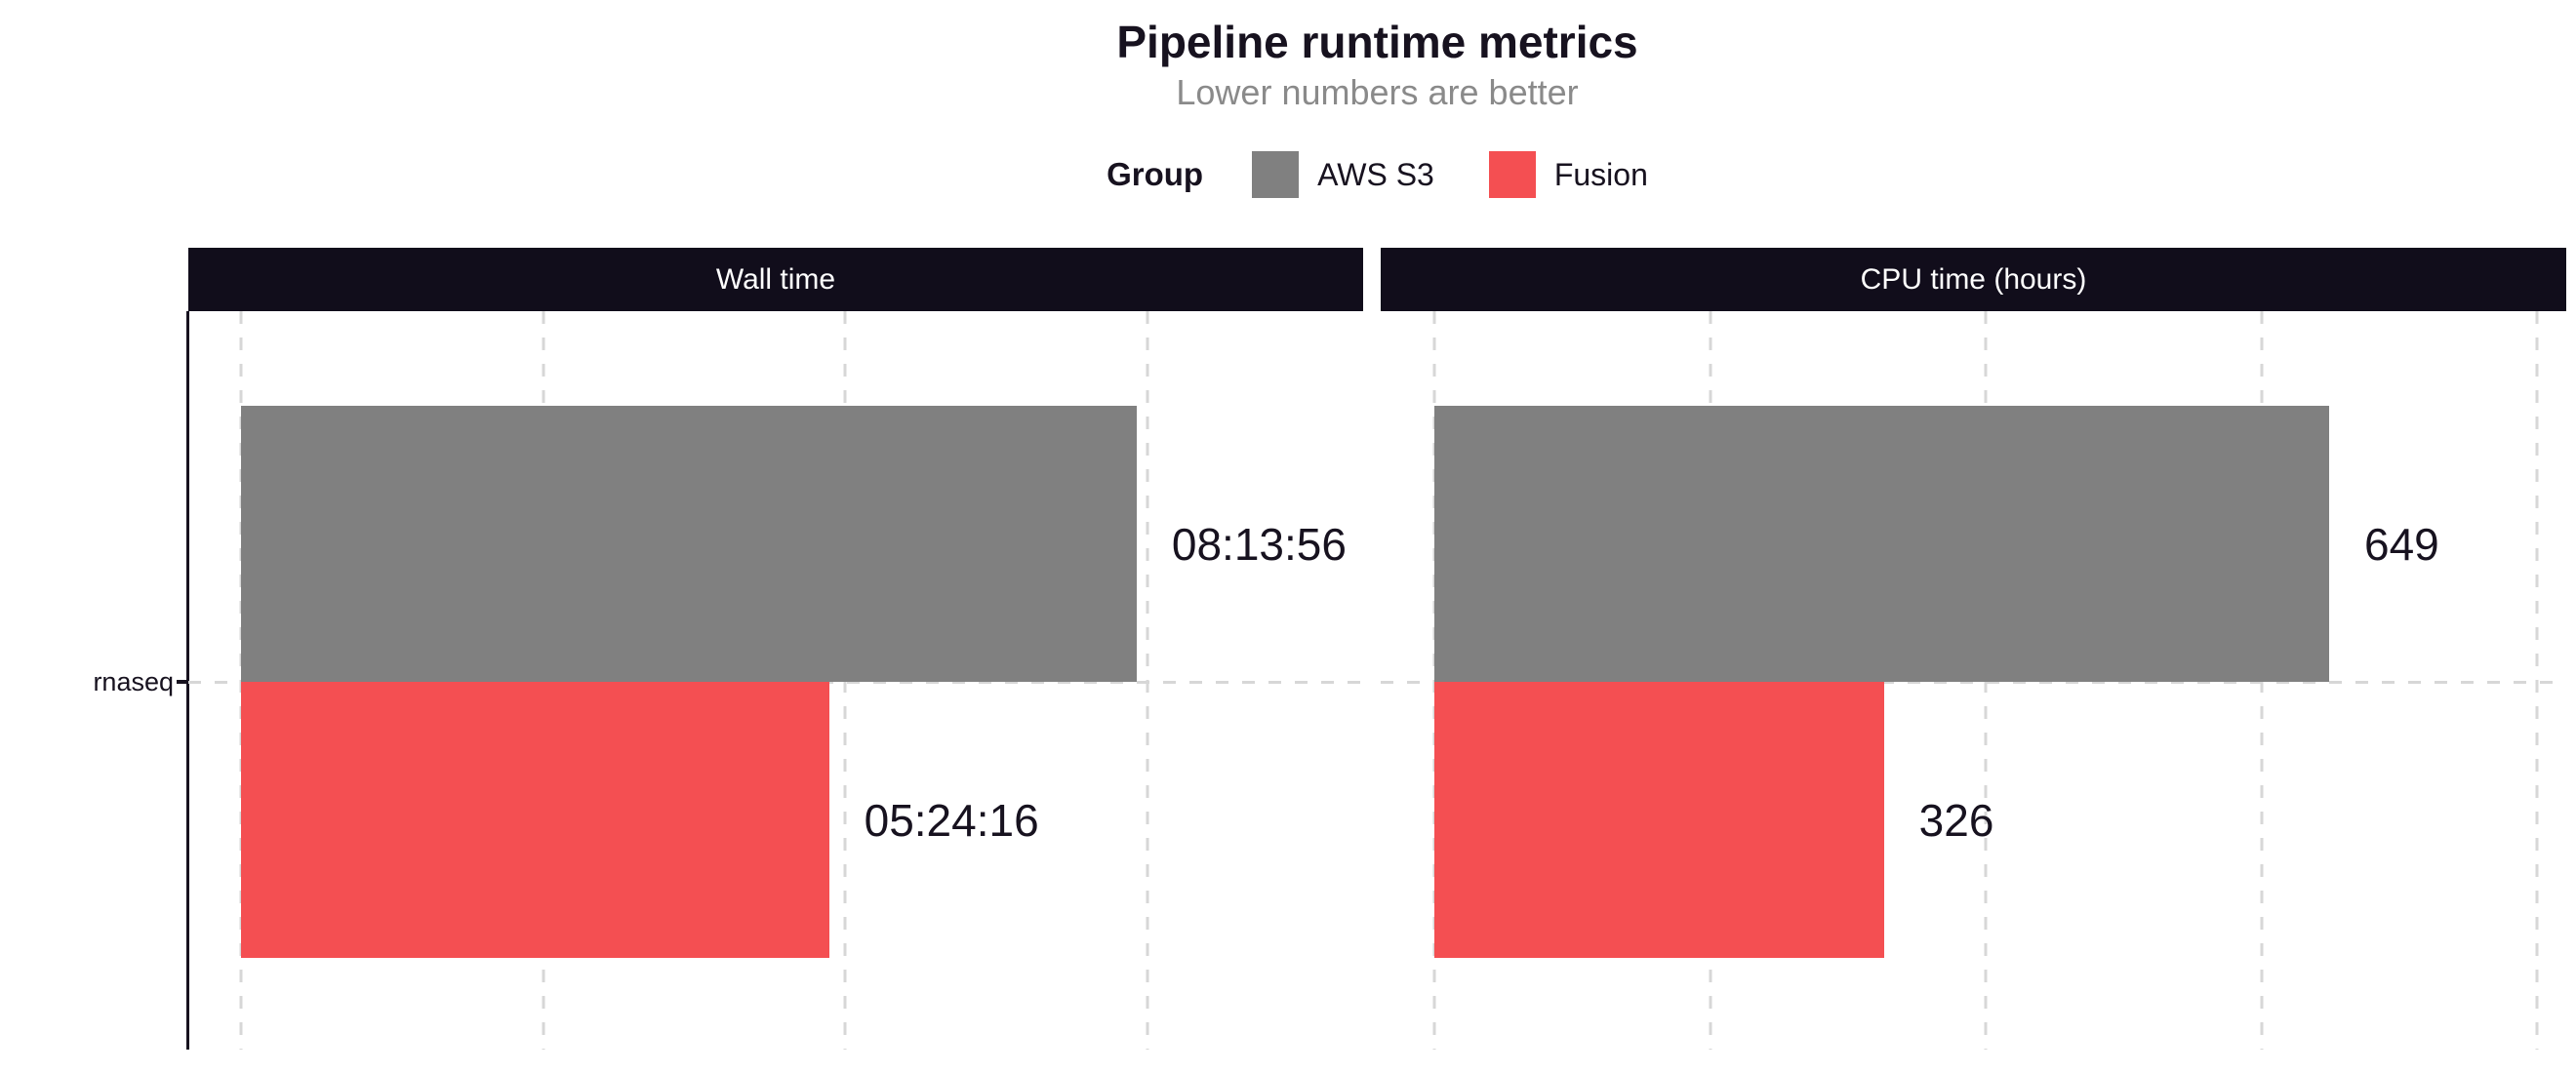  I want to click on legend-item-fusion: Fusion, so click(1568, 175).